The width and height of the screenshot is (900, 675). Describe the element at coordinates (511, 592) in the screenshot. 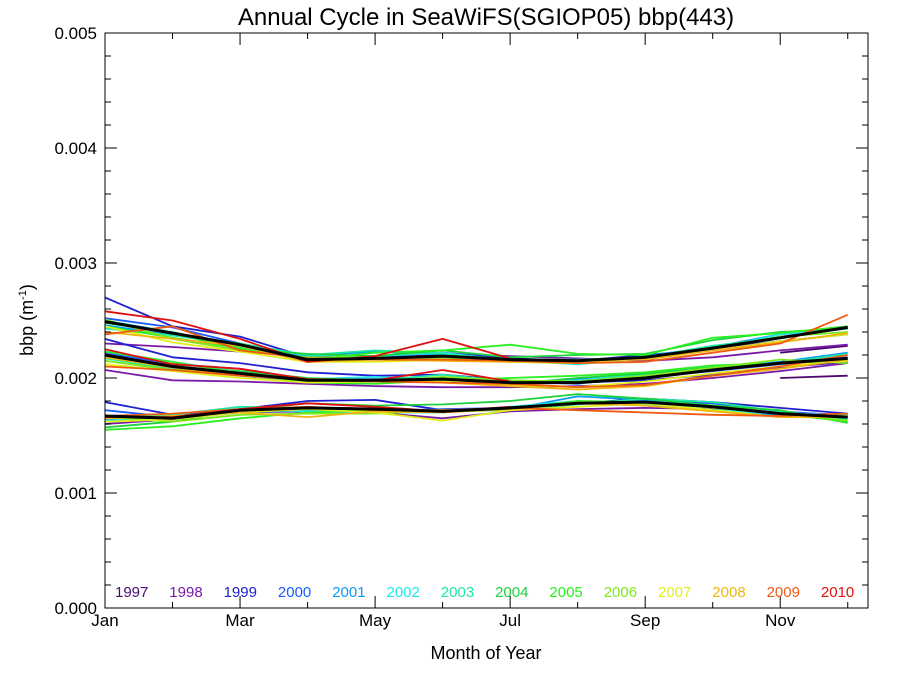

I see `legend-entry-2004: 2004` at that location.